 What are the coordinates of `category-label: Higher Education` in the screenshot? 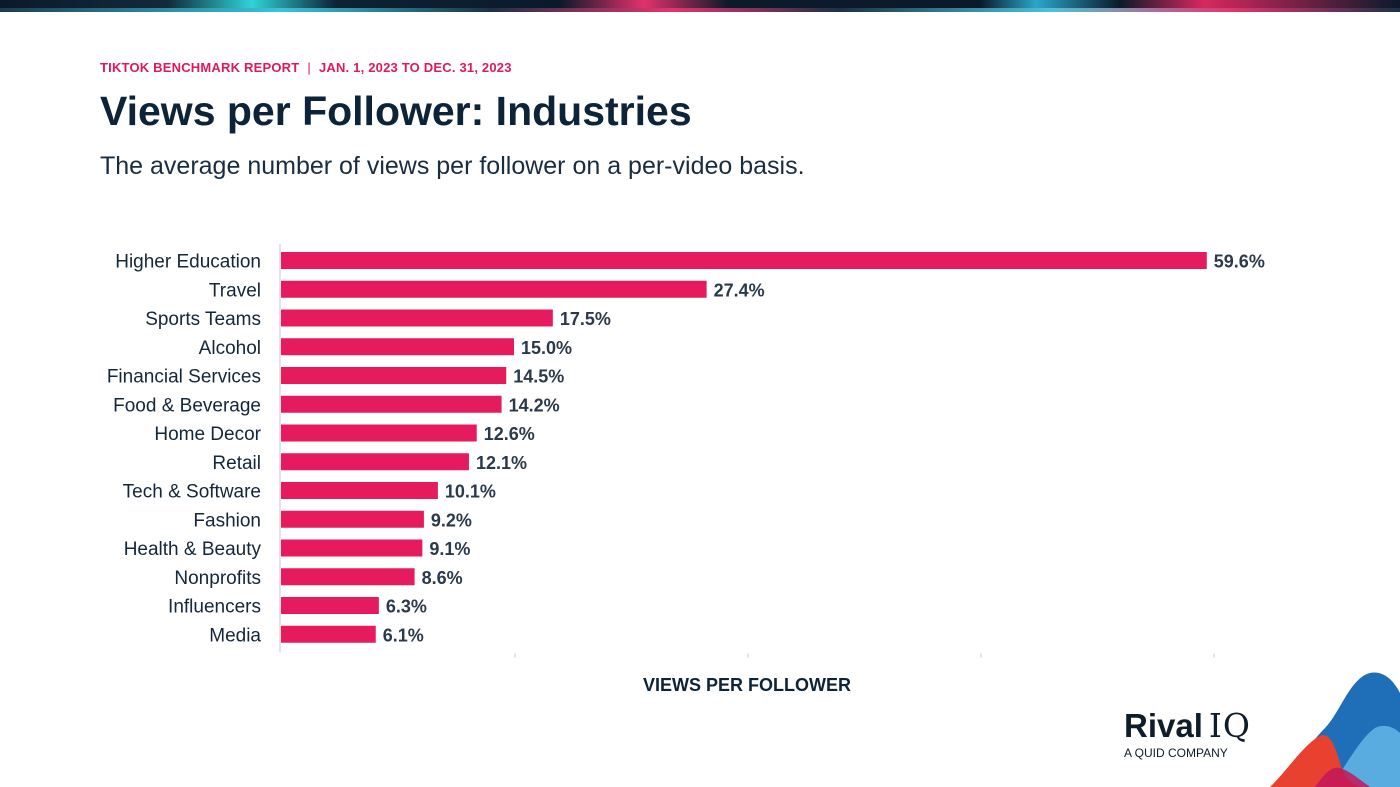 It's located at (188, 262).